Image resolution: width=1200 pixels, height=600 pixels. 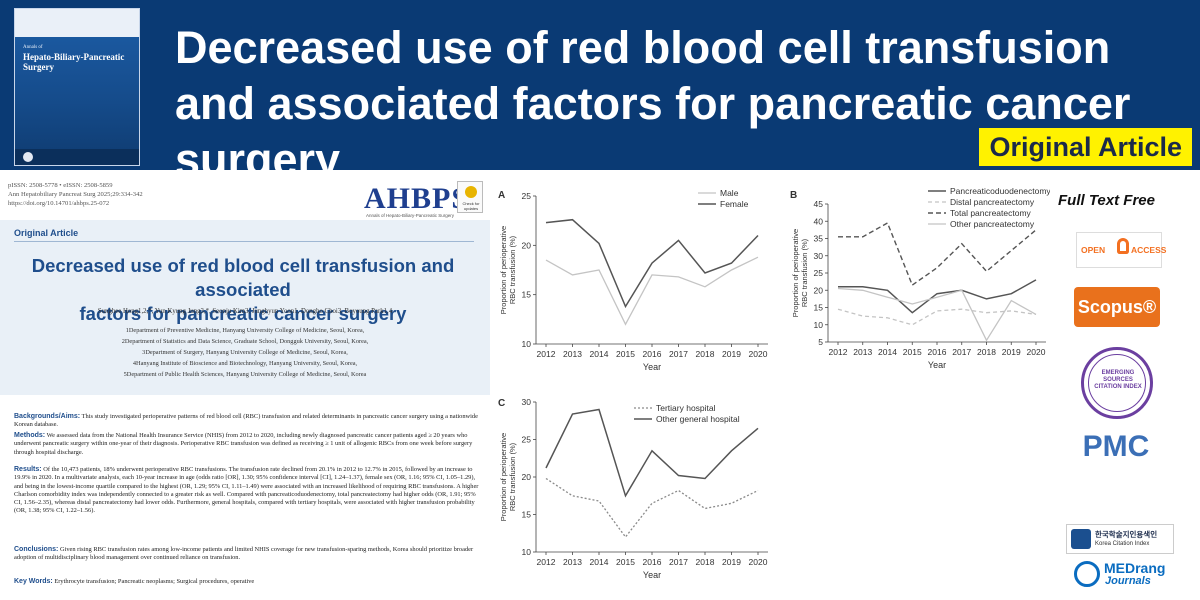 I want to click on open-lock-icon, so click(x=1123, y=246).